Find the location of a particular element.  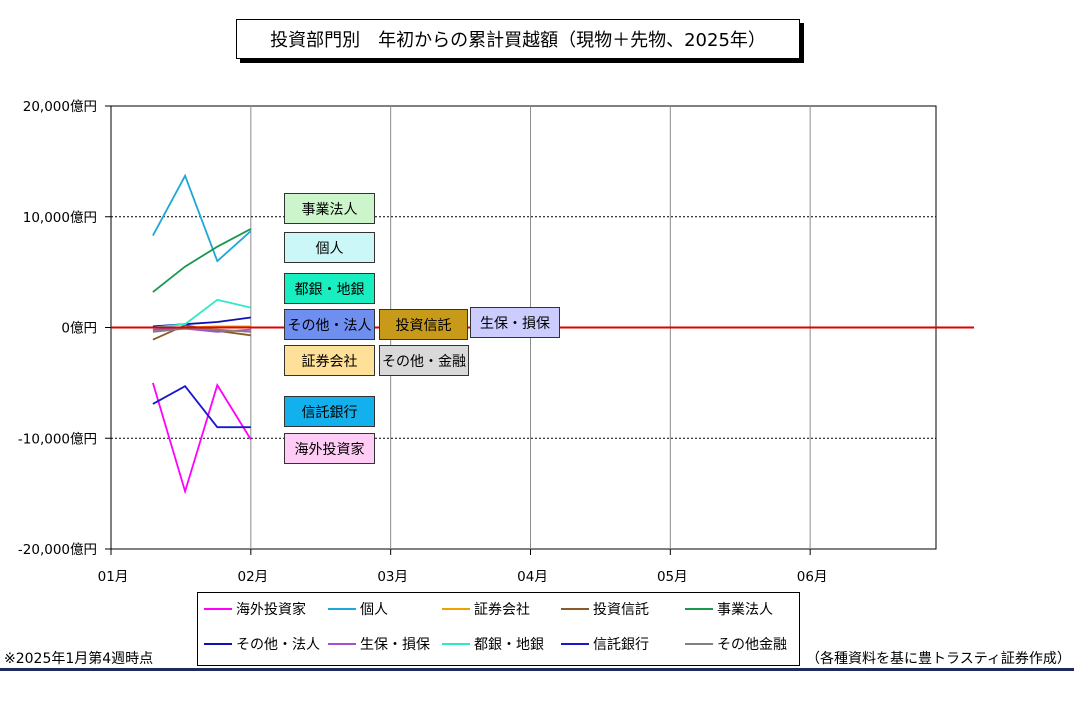

legend-item: その他金融 is located at coordinates (736, 644).